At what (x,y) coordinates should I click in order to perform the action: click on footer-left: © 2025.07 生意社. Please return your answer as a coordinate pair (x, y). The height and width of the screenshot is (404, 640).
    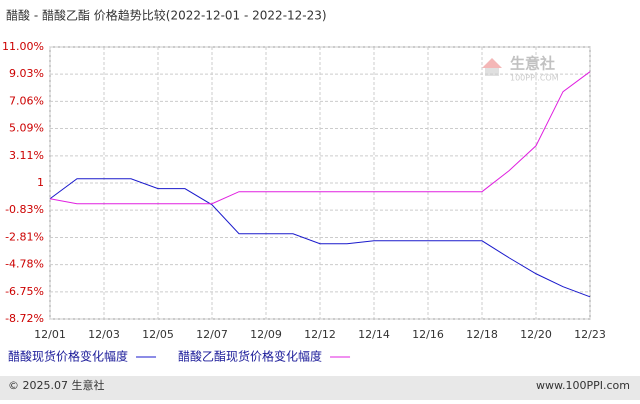
    Looking at the image, I should click on (56, 385).